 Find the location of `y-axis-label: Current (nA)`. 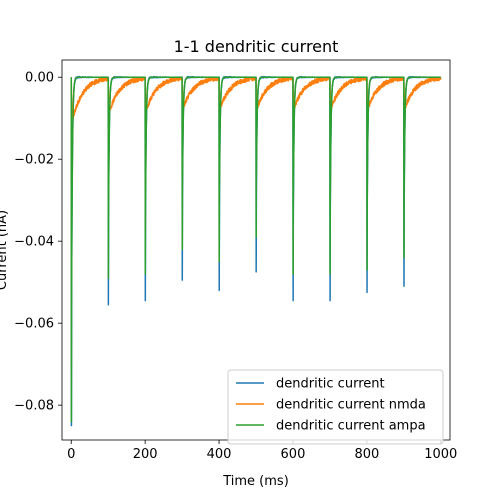

y-axis-label: Current (nA) is located at coordinates (5, 250).